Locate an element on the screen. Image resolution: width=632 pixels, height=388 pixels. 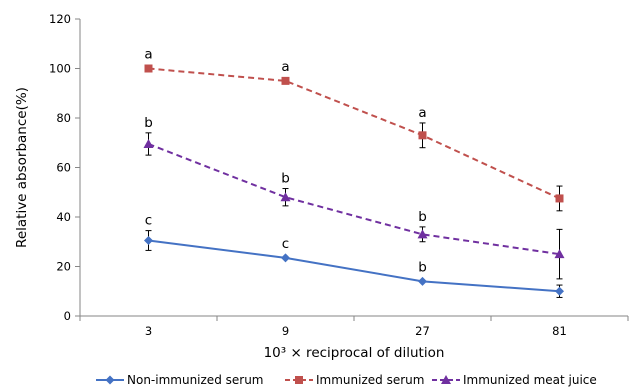
legend-label: Non-immunized serum is located at coordinates (195, 380).